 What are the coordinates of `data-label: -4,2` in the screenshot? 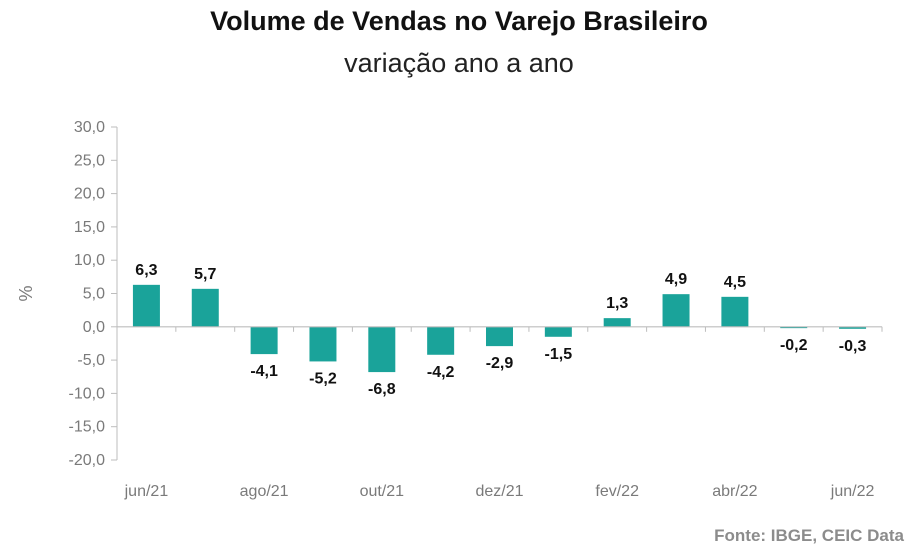 It's located at (441, 372).